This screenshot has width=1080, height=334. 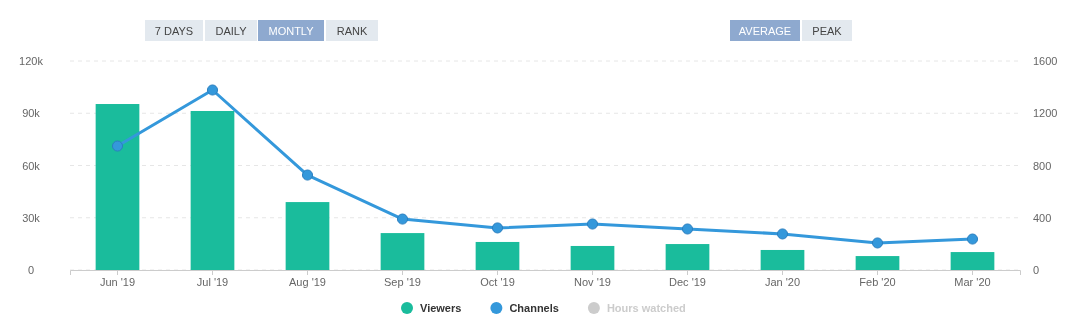 What do you see at coordinates (441, 308) in the screenshot?
I see `legend-label: Viewers` at bounding box center [441, 308].